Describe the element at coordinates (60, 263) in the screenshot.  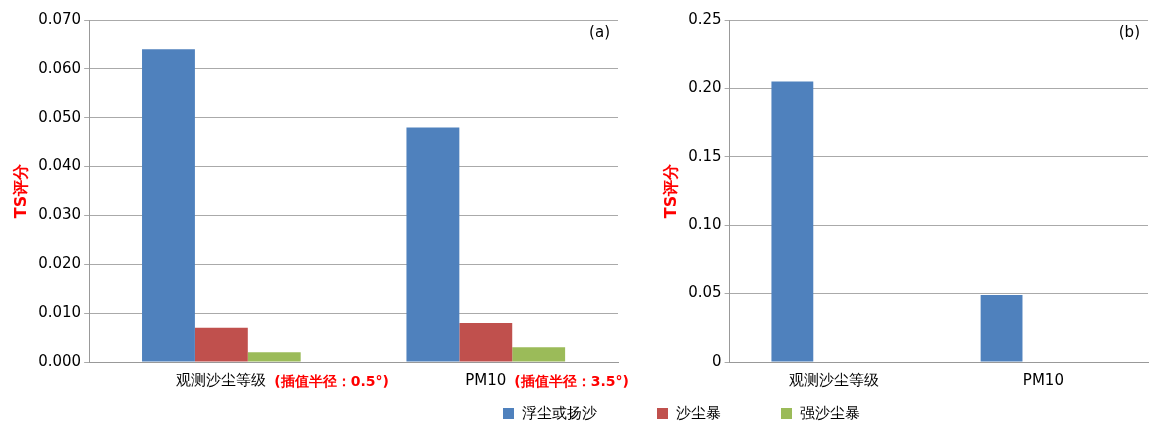
I see `y-tick-label: 0.020` at that location.